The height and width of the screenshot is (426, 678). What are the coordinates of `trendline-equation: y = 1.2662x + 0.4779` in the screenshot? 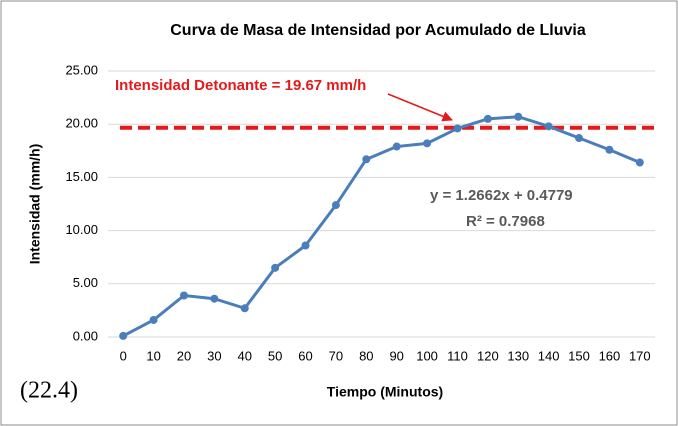 It's located at (501, 195).